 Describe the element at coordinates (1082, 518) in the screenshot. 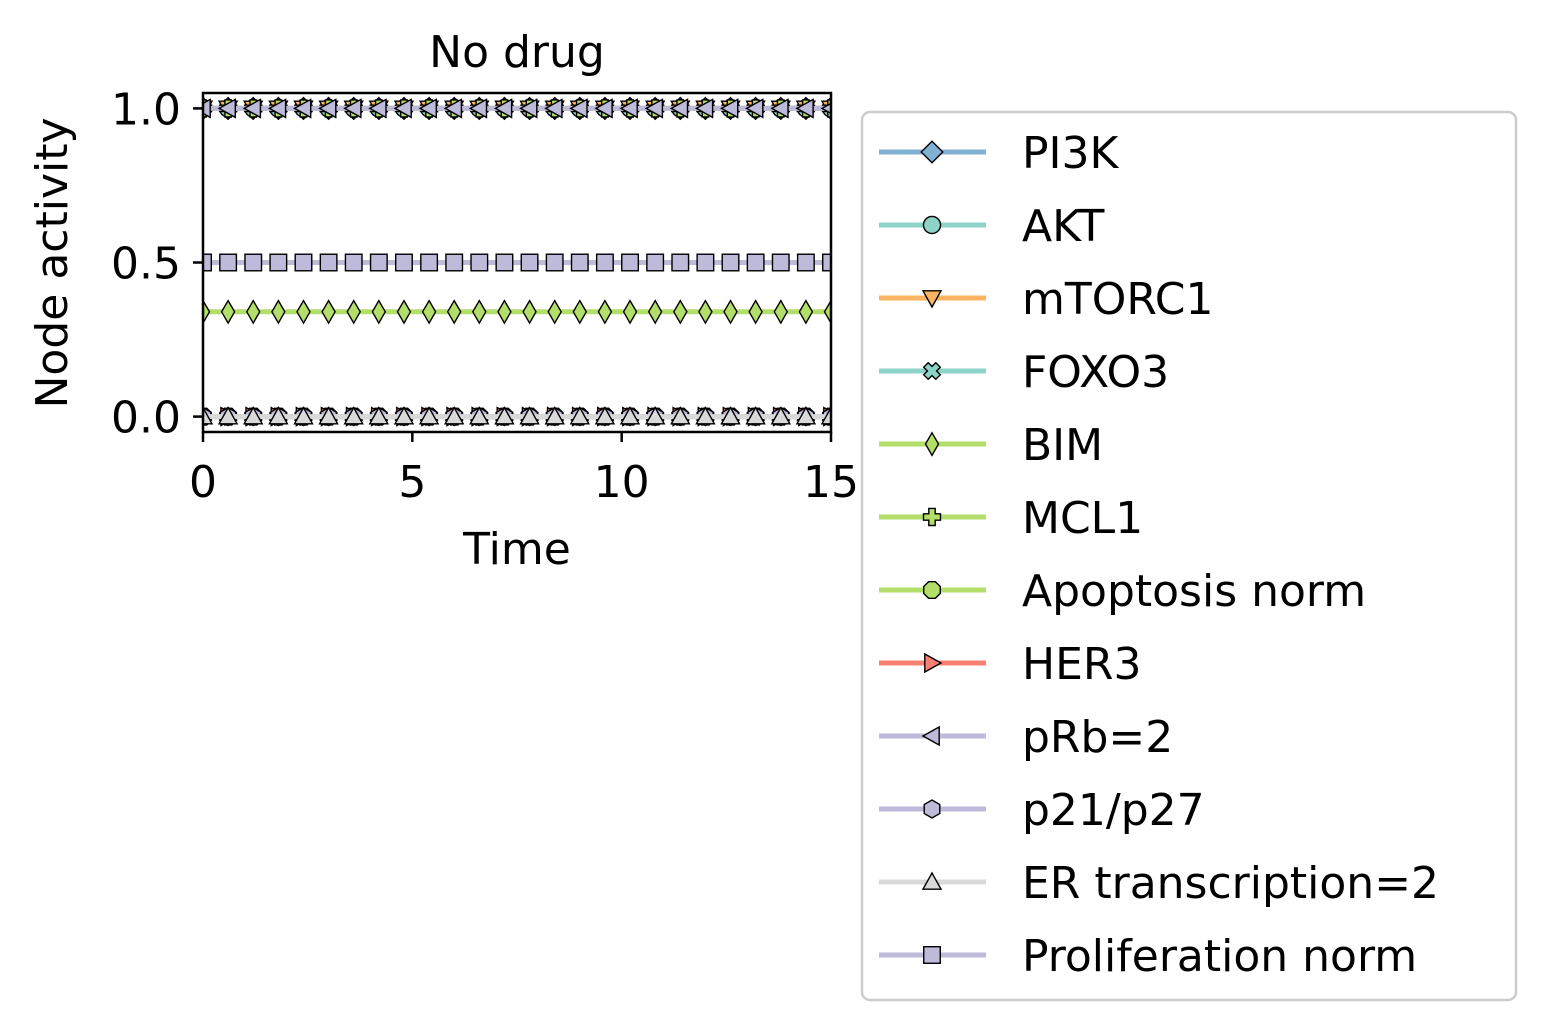

I see `legend-label: MCL1` at that location.